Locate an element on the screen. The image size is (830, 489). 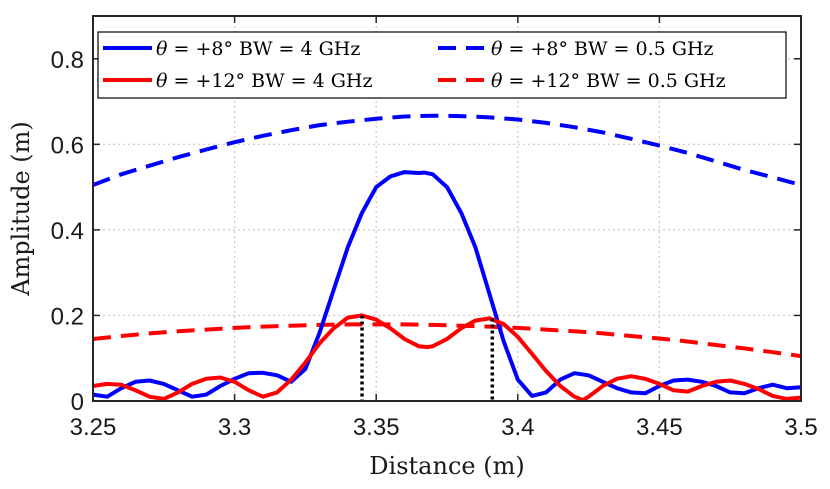
y-tick-label: 0.4 is located at coordinates (67, 231).